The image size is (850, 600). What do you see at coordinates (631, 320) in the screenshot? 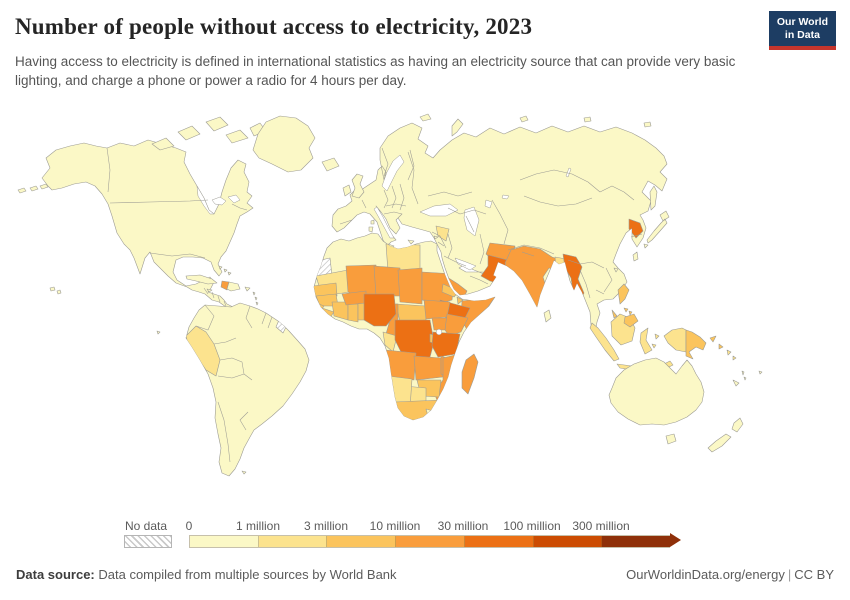
I see `region-mindanao` at bounding box center [631, 320].